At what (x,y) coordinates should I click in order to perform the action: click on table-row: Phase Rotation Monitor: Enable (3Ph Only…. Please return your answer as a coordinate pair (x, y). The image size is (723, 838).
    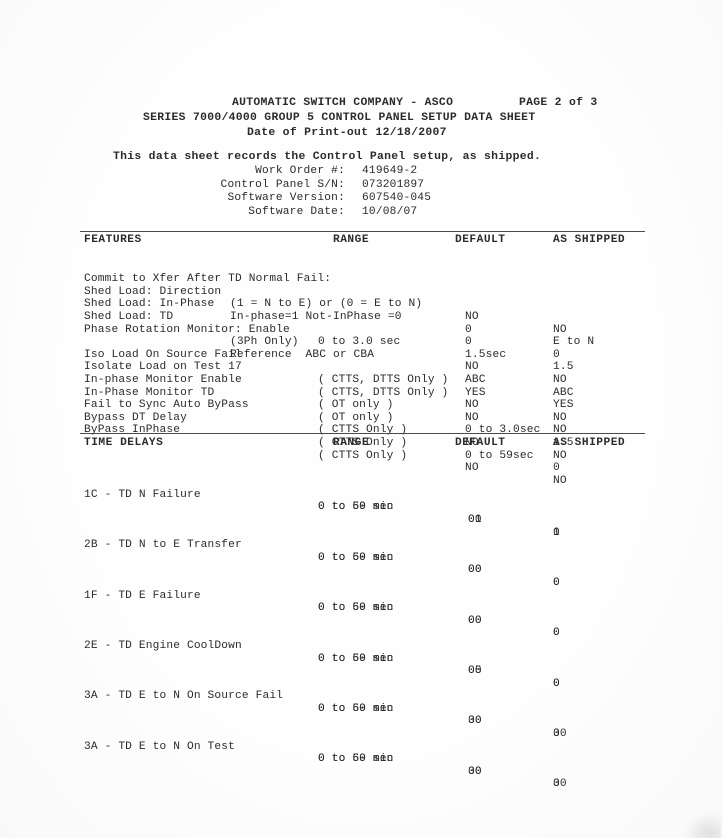
    Looking at the image, I should click on (361, 348).